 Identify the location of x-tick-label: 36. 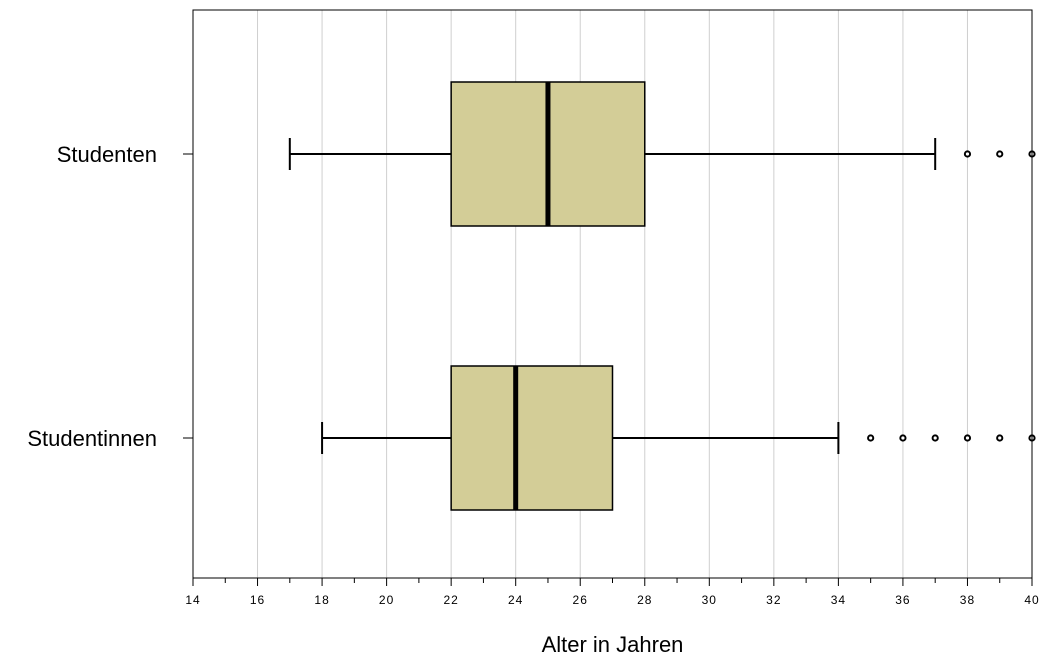
(902, 600).